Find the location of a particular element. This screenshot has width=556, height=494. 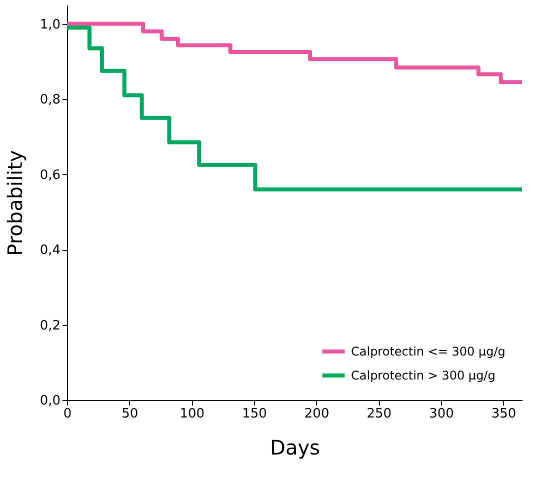

y-tick-label: 0,8 is located at coordinates (50, 100).